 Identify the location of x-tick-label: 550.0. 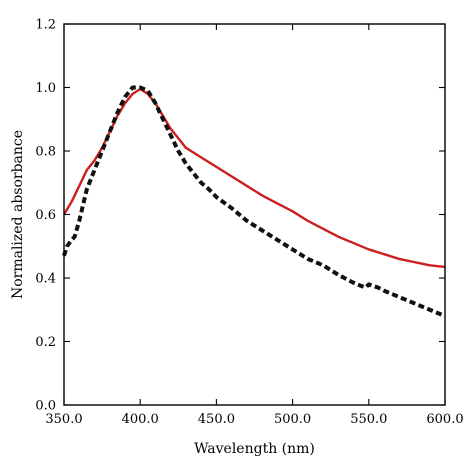
(368, 419).